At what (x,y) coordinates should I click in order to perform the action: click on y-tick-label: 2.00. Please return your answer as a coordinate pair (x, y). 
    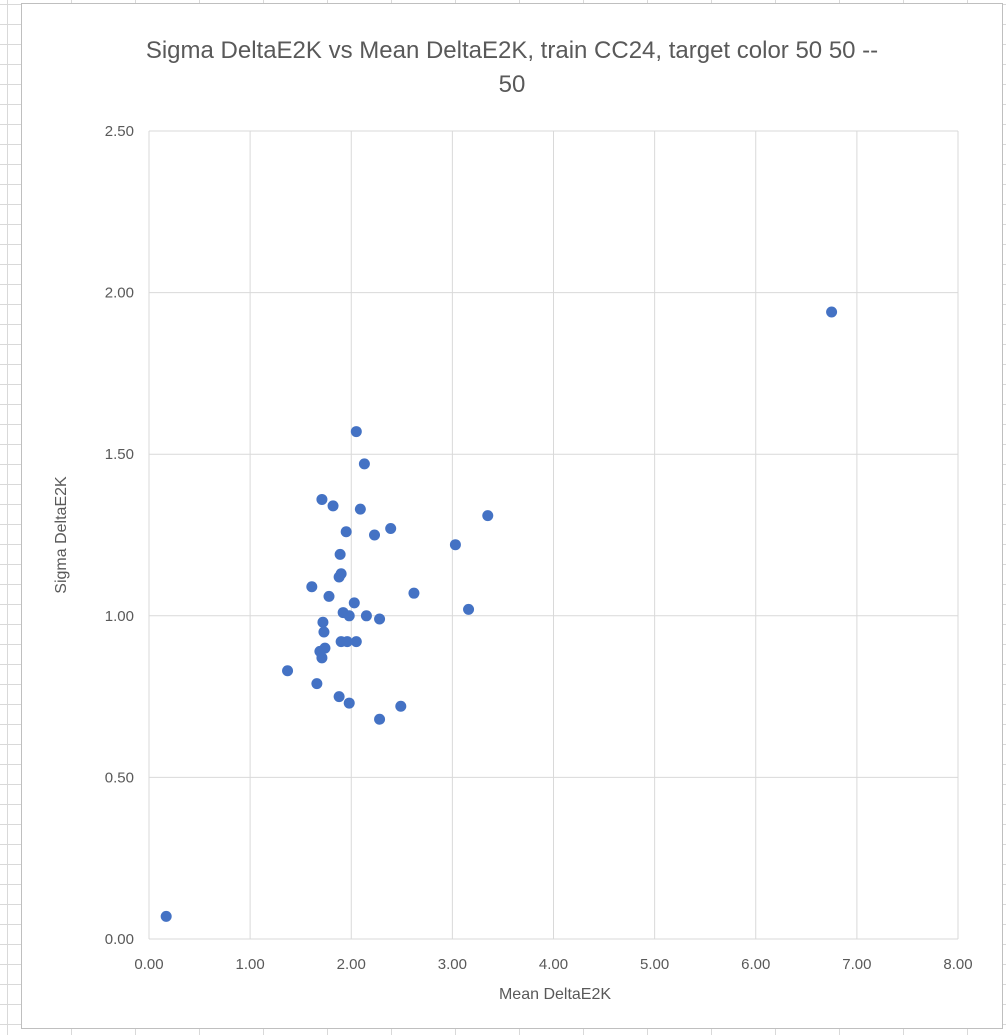
    Looking at the image, I should click on (119, 293).